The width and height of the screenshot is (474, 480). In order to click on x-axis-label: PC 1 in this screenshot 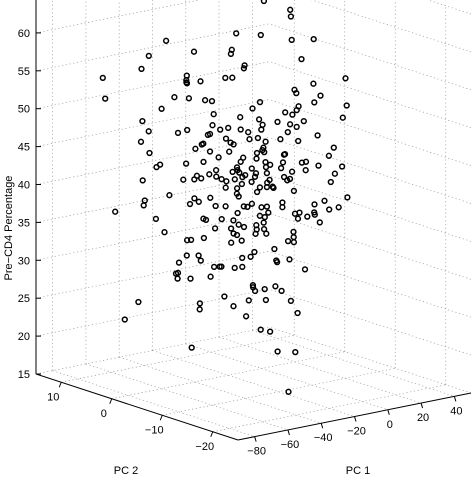, I will do `click(358, 471)`.